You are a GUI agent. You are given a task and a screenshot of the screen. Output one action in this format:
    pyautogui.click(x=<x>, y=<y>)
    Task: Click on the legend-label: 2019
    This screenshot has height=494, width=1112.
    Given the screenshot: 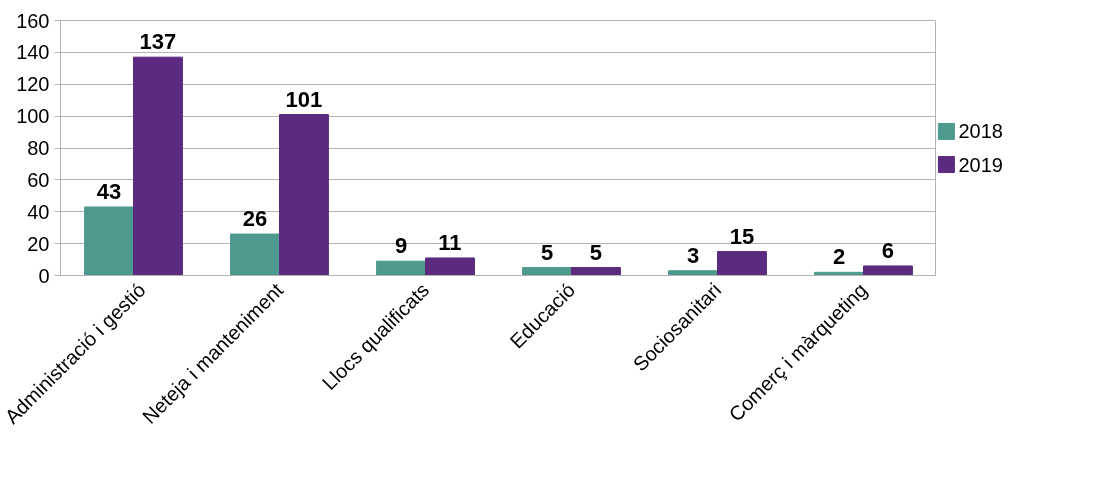 What is the action you would take?
    pyautogui.click(x=980, y=164)
    